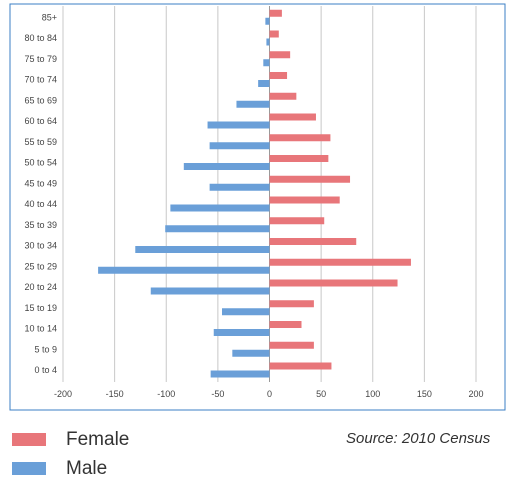  Describe the element at coordinates (115, 394) in the screenshot. I see `x-tick-label: -150` at that location.